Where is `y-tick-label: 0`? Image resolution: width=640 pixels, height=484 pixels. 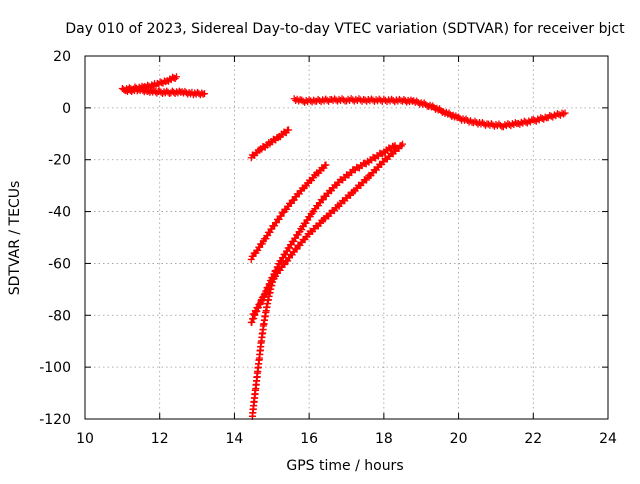
y-tick-label: 0 is located at coordinates (66, 109).